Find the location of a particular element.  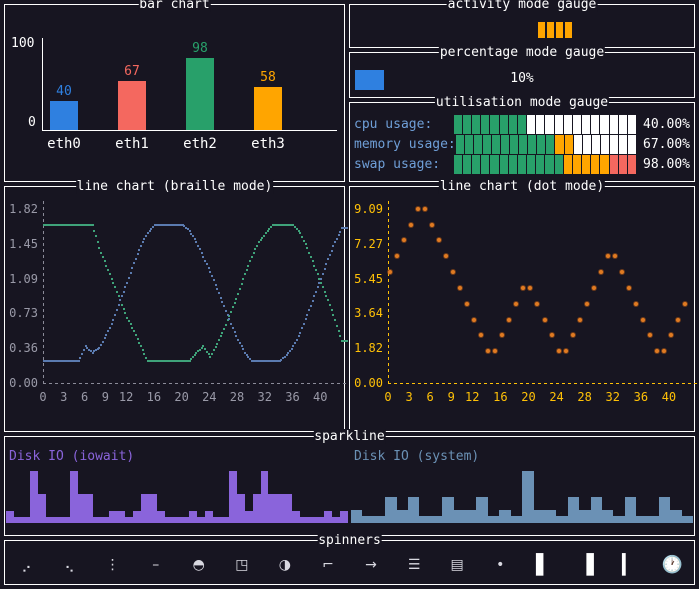

line-chart-x-tick: 20 is located at coordinates (528, 397).